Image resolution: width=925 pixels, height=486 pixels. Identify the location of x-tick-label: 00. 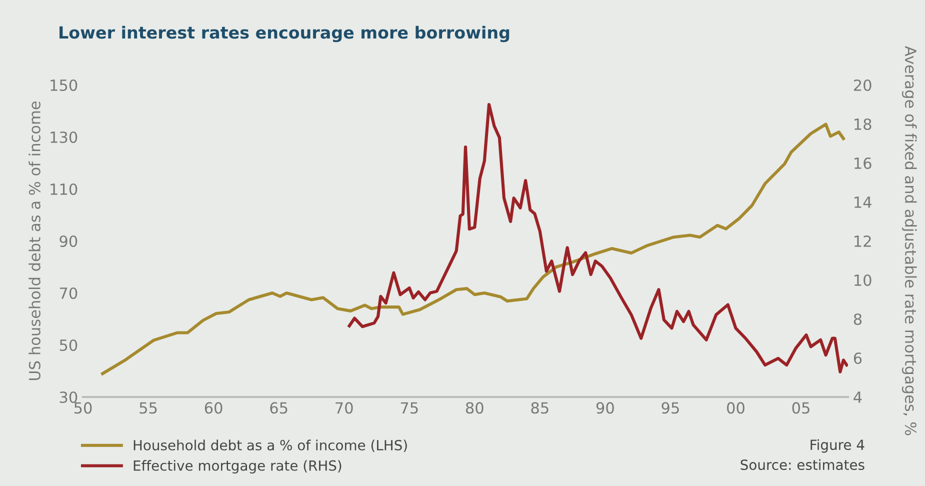
(735, 408).